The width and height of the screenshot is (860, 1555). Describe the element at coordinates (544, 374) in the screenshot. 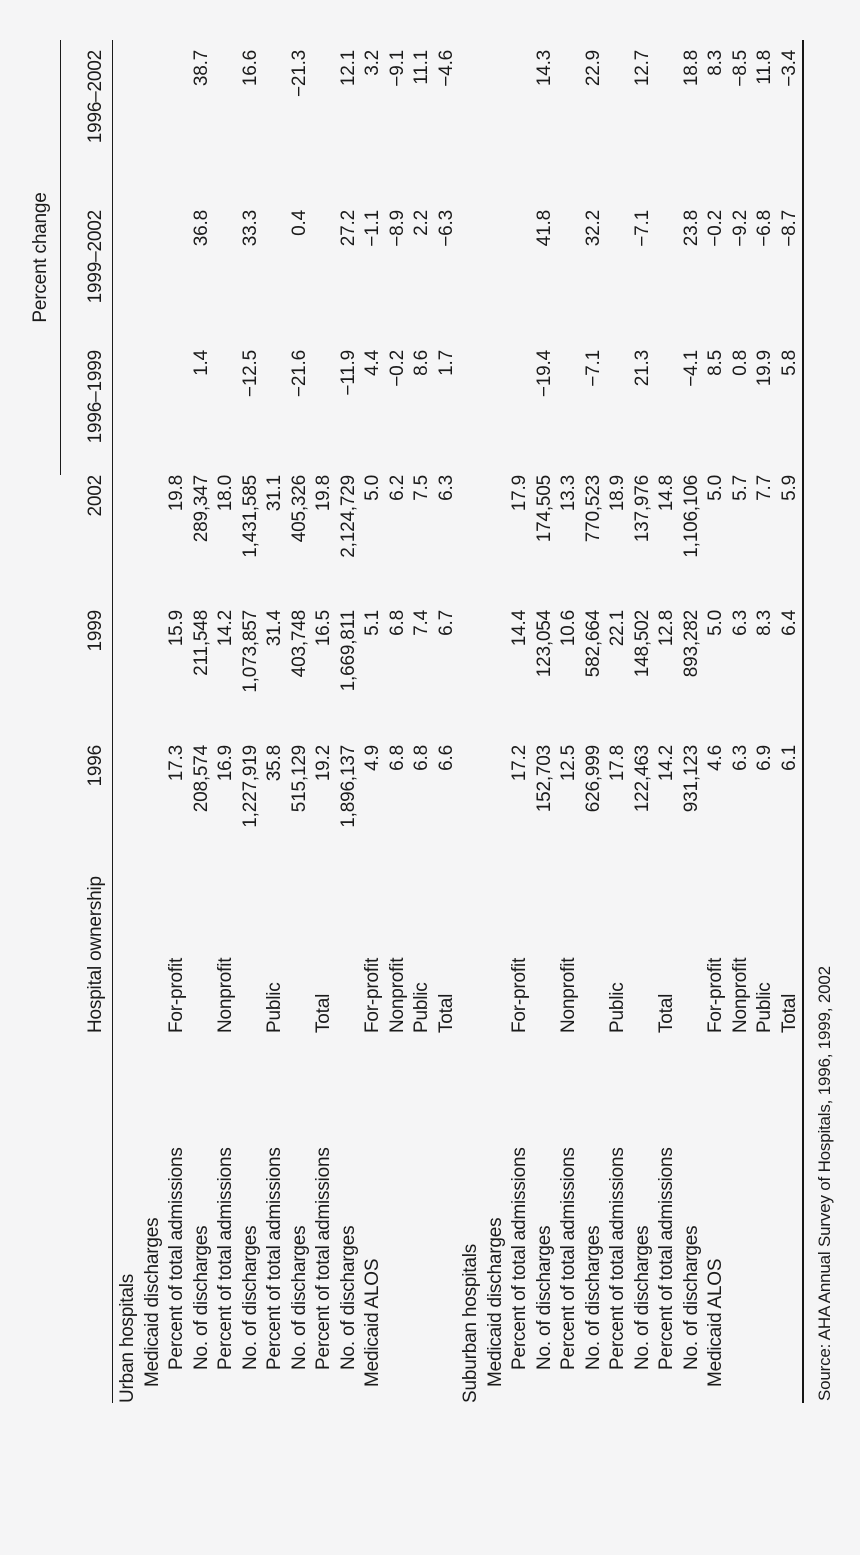

I see `value-cell: −19.4` at that location.